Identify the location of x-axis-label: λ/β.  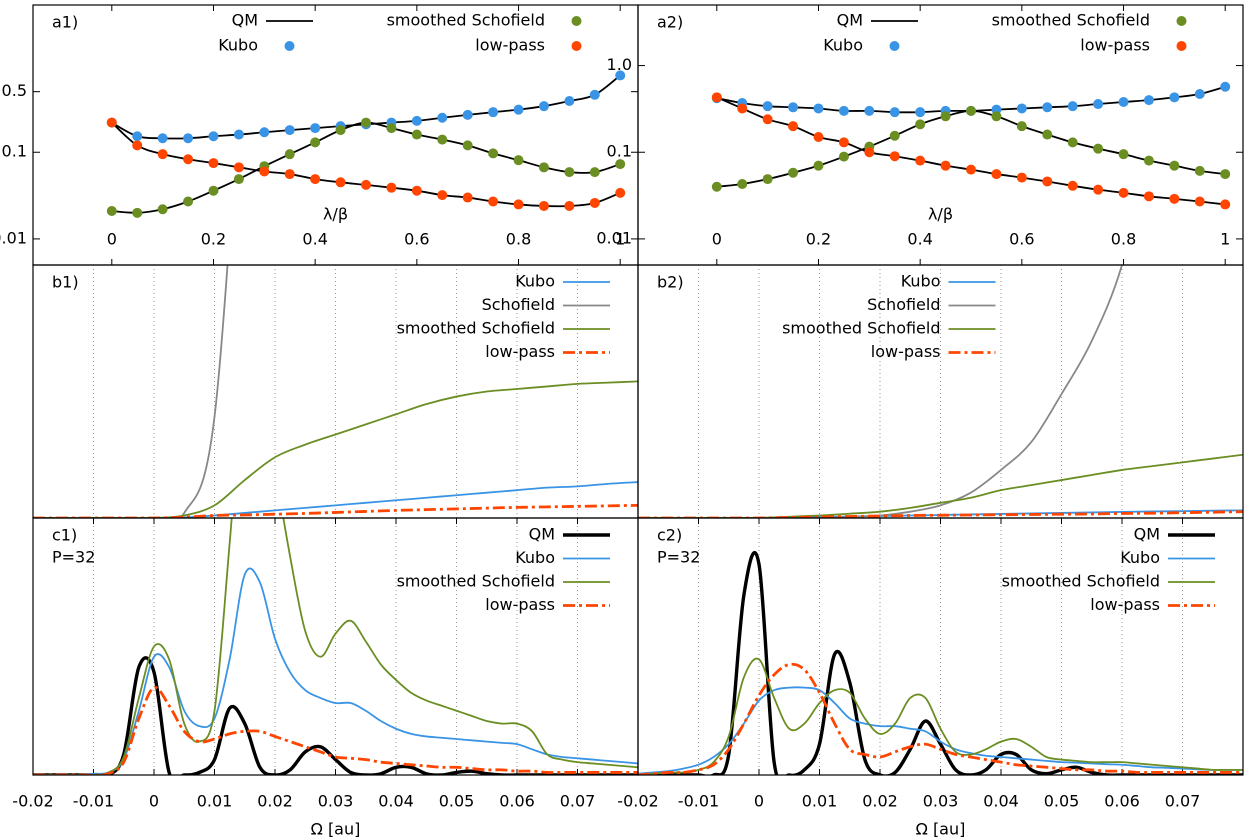
(940, 214).